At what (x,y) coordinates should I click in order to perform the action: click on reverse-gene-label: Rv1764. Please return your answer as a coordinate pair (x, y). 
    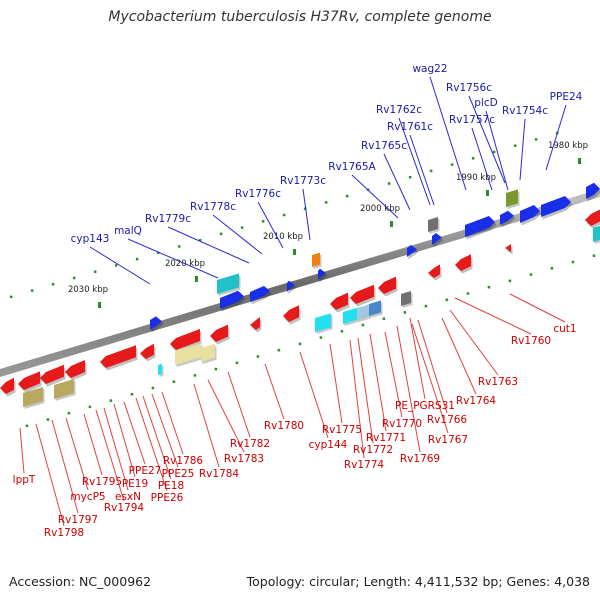
    Looking at the image, I should click on (476, 401).